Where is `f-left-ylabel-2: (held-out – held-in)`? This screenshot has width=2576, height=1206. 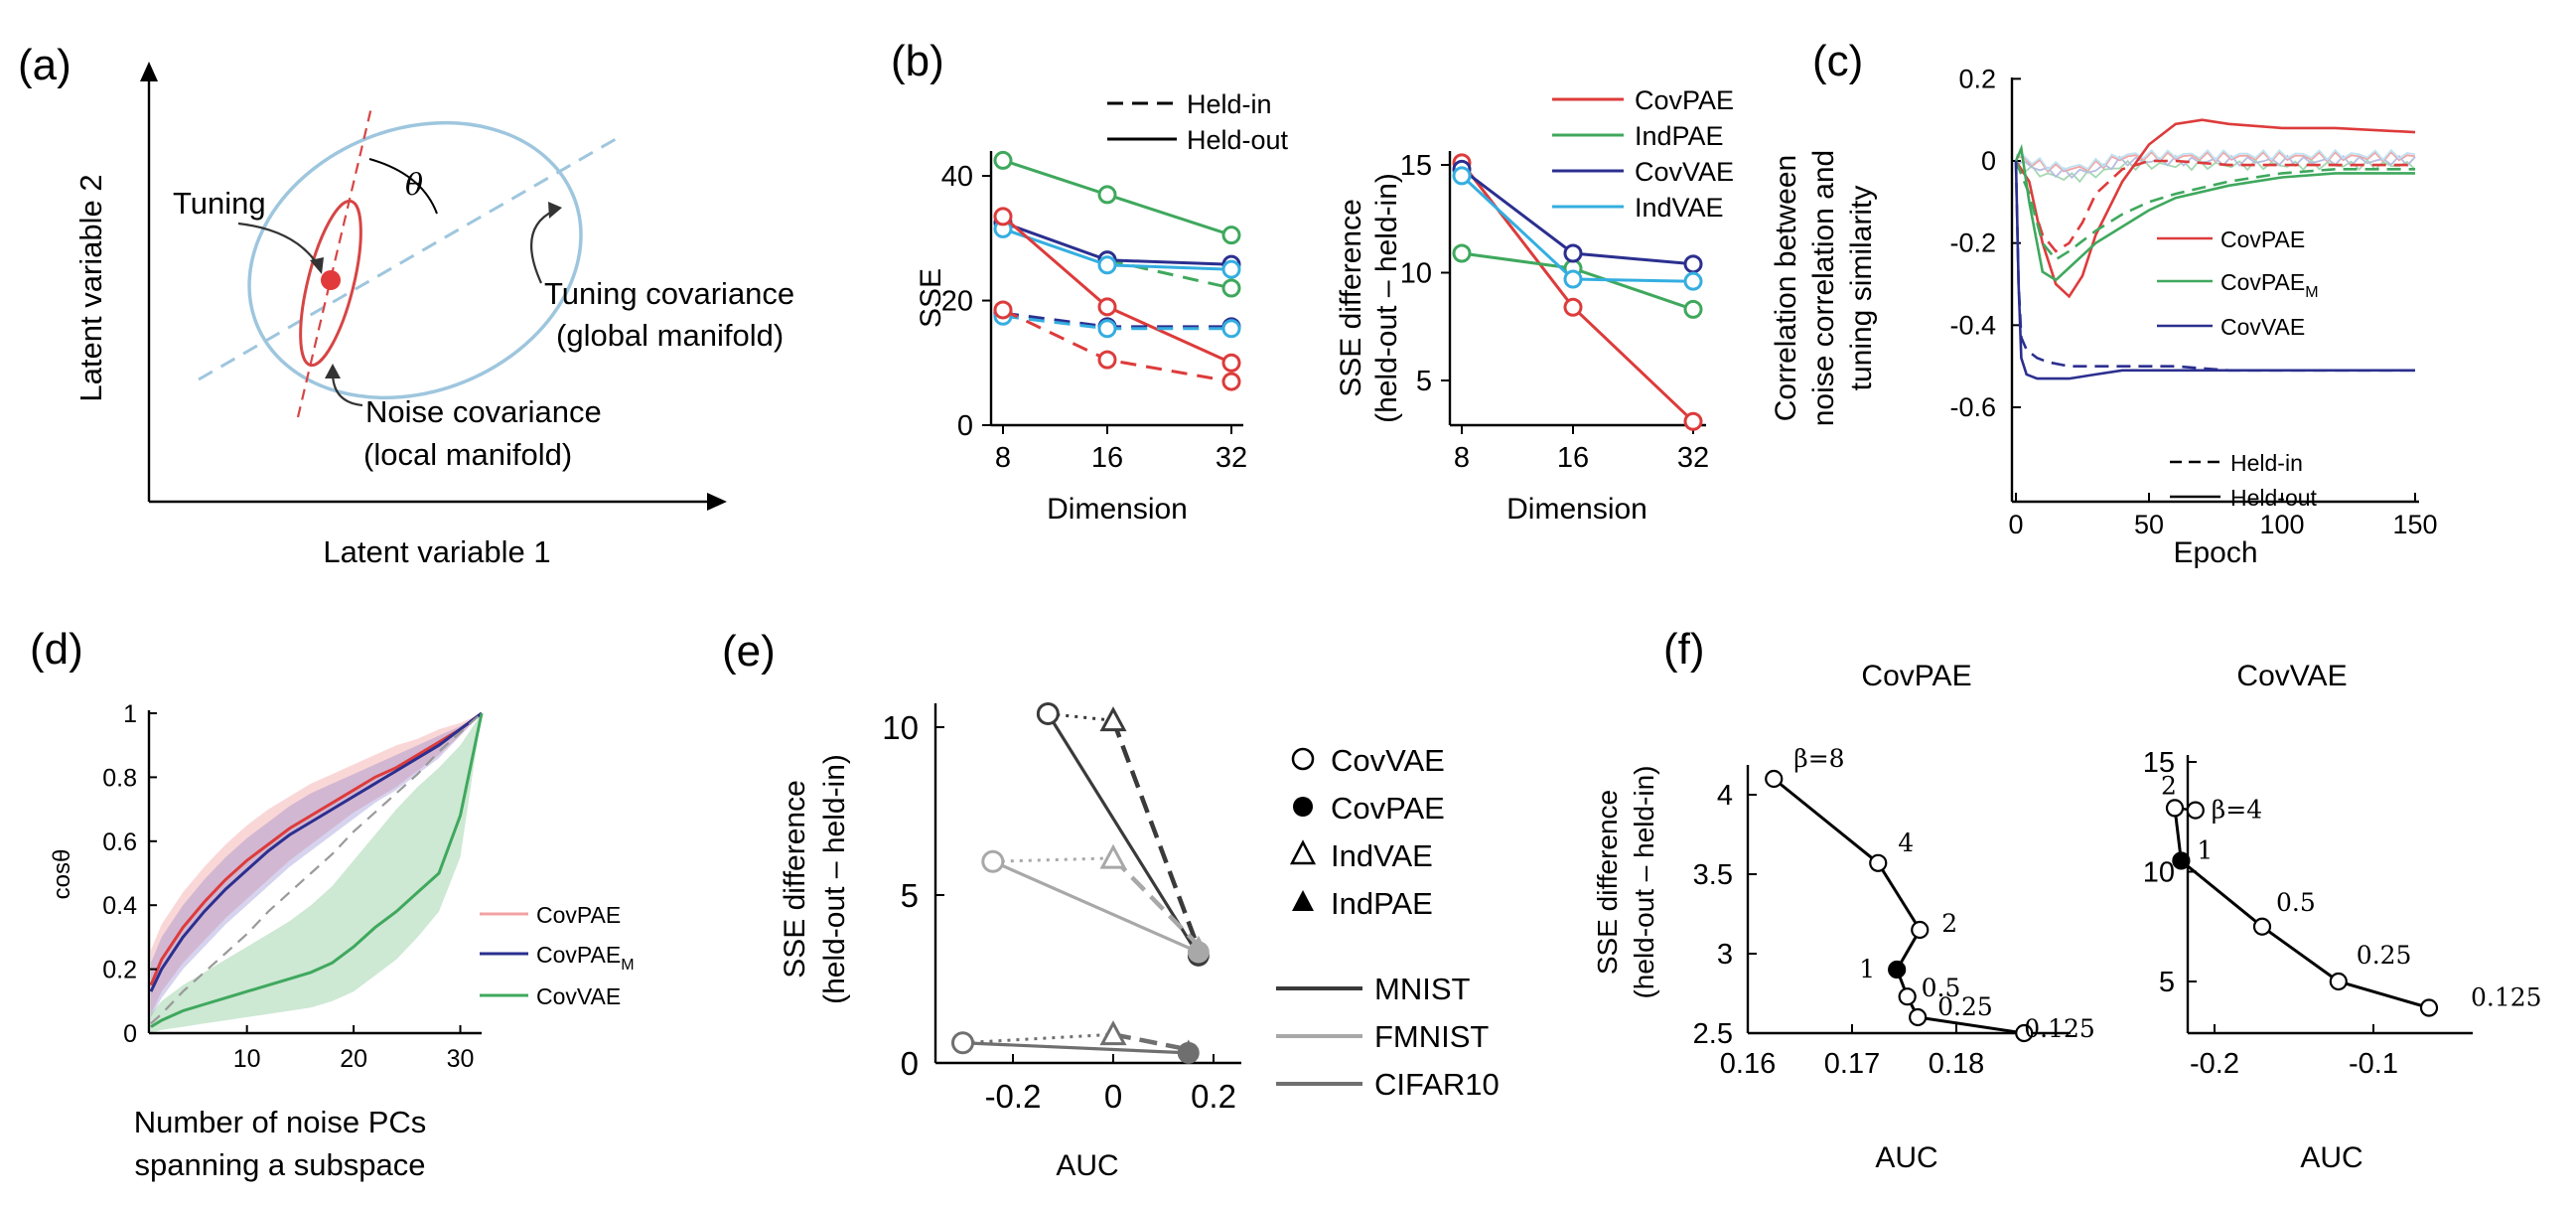
f-left-ylabel-2: (held-out – held-in) is located at coordinates (1644, 881).